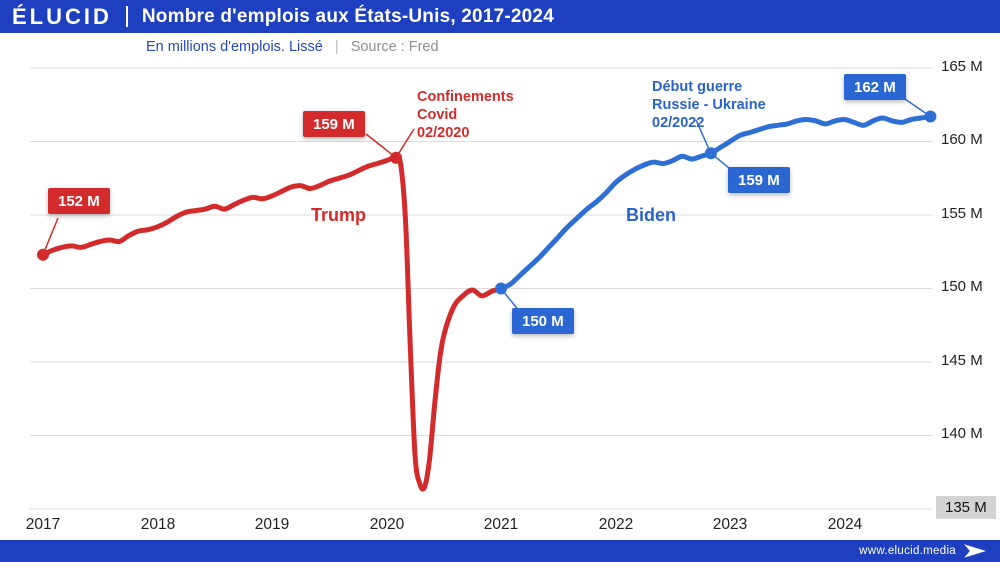 The width and height of the screenshot is (1000, 562). What do you see at coordinates (500, 551) in the screenshot?
I see `footer-bar: www.elucid.media` at bounding box center [500, 551].